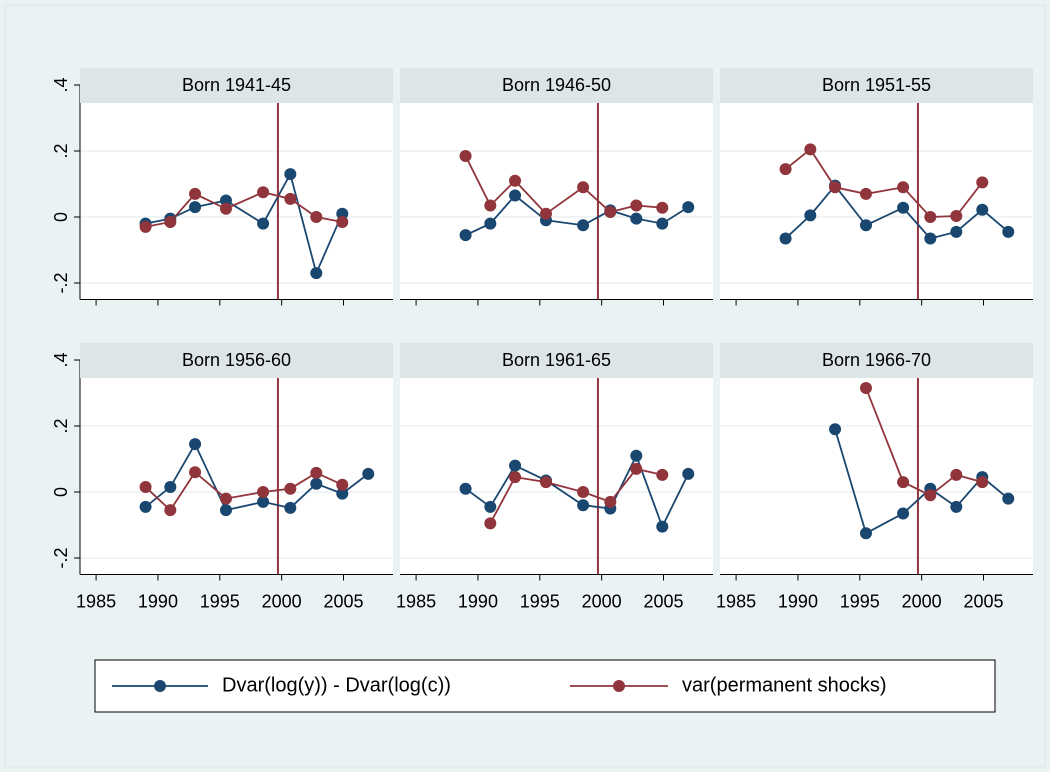  I want to click on panel-title: Born 1941-45, so click(236, 85).